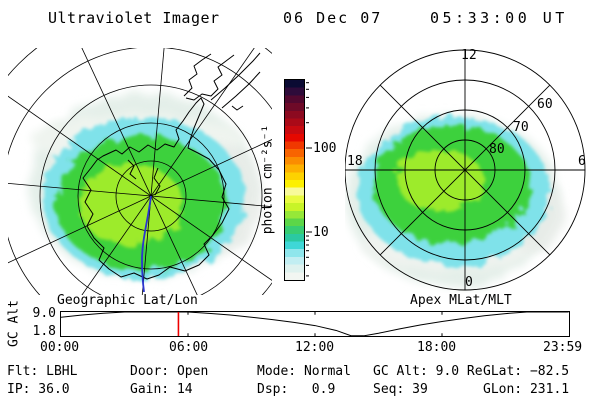  What do you see at coordinates (294, 180) in the screenshot?
I see `colorbar-gradient` at bounding box center [294, 180].